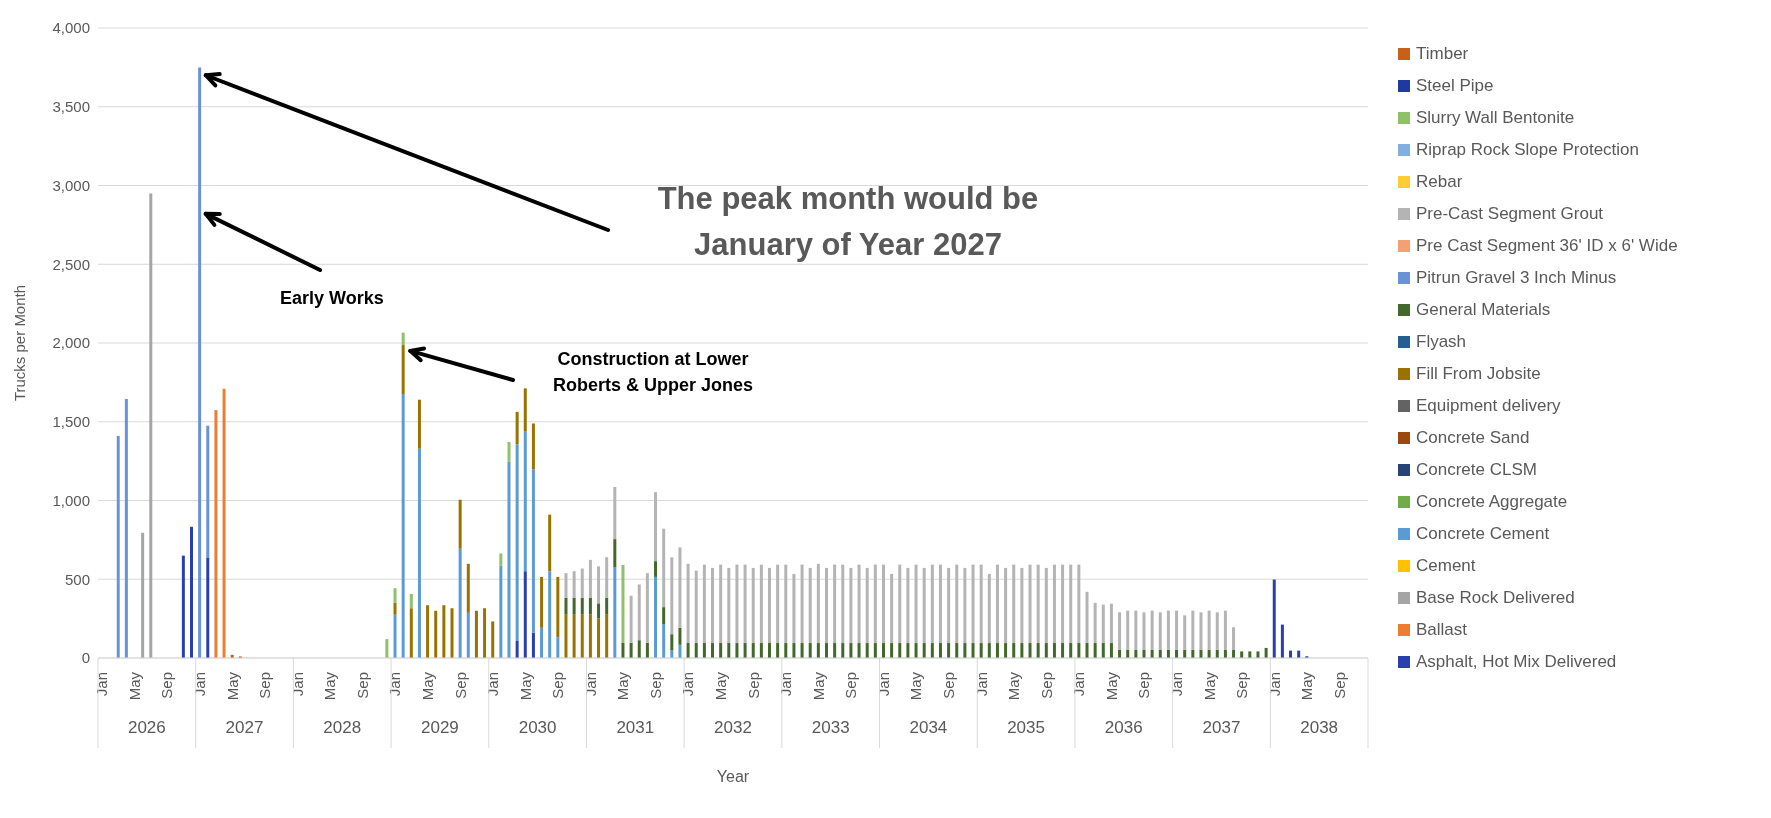 The width and height of the screenshot is (1771, 818). I want to click on legend-label: Flyash, so click(1441, 342).